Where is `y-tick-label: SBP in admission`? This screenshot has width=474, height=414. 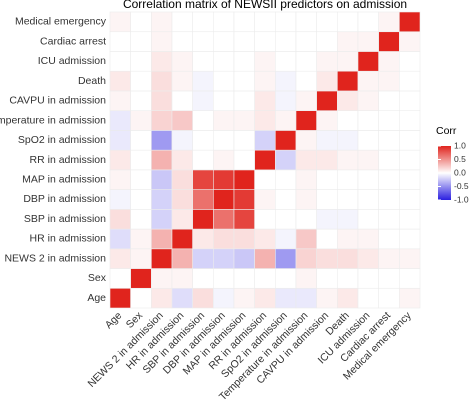 y-tick-label: SBP in admission is located at coordinates (65, 219).